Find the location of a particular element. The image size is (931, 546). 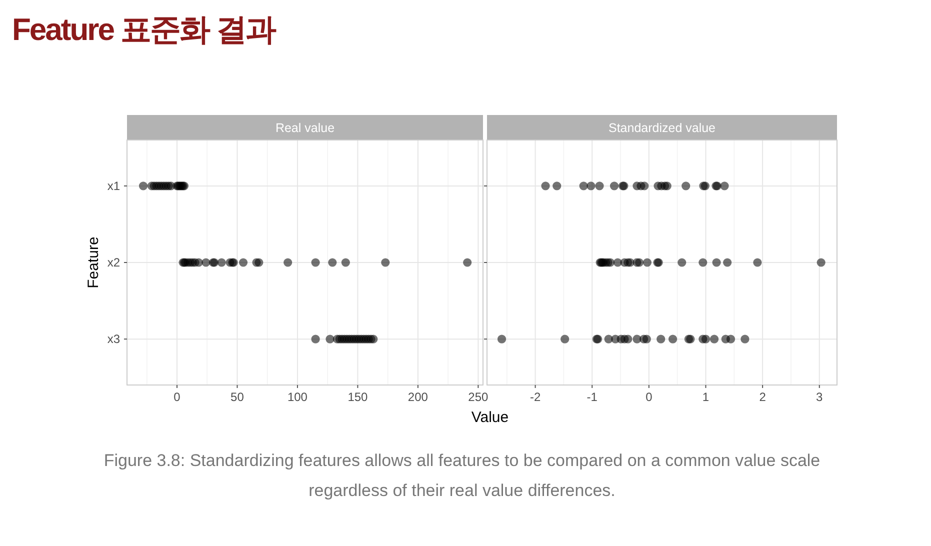

y-axis-title: Feature is located at coordinates (93, 262).